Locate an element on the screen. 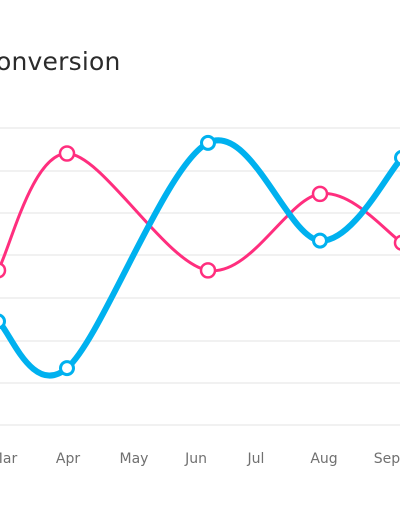 This screenshot has height=516, width=400. x-tick-label-jul: Jul is located at coordinates (256, 459).